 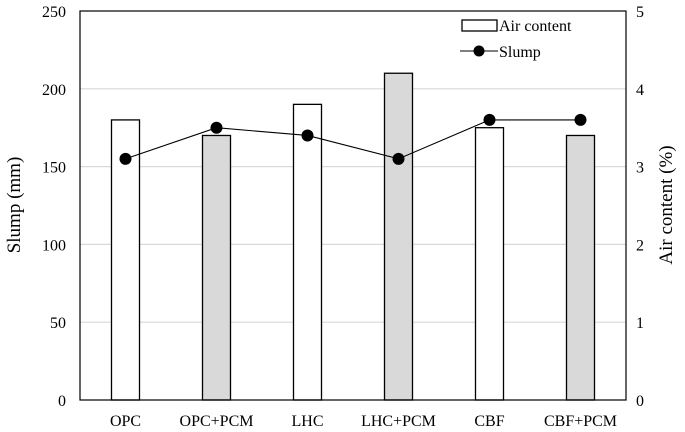 What do you see at coordinates (308, 421) in the screenshot?
I see `x-tick-label: LHC` at bounding box center [308, 421].